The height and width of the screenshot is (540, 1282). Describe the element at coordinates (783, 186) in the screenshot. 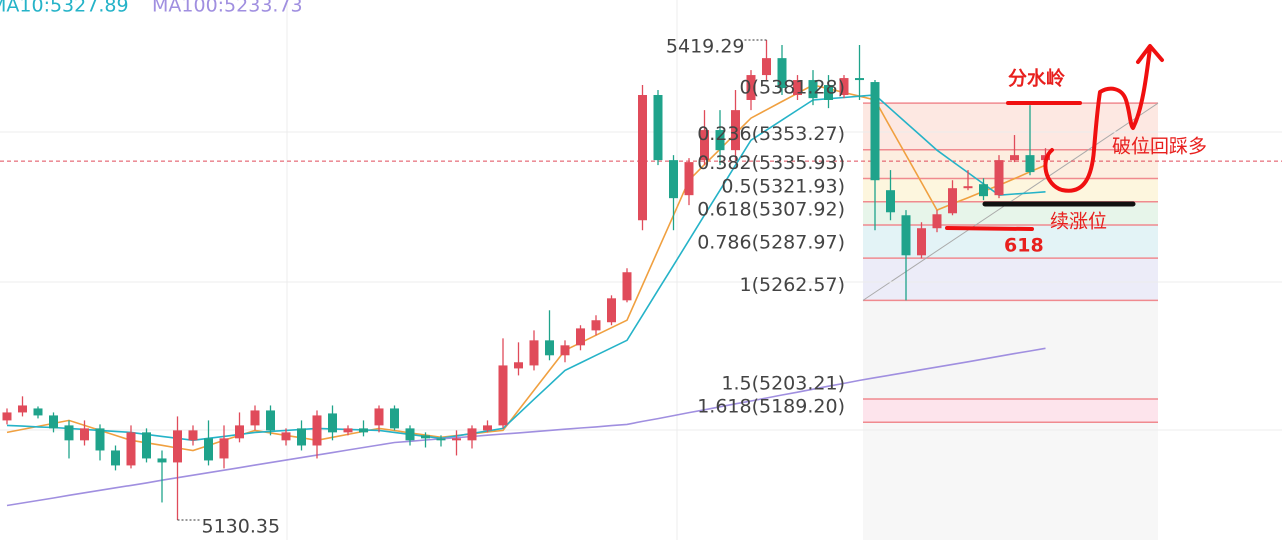

I see `fib-label: 0.5(5321.93)` at that location.